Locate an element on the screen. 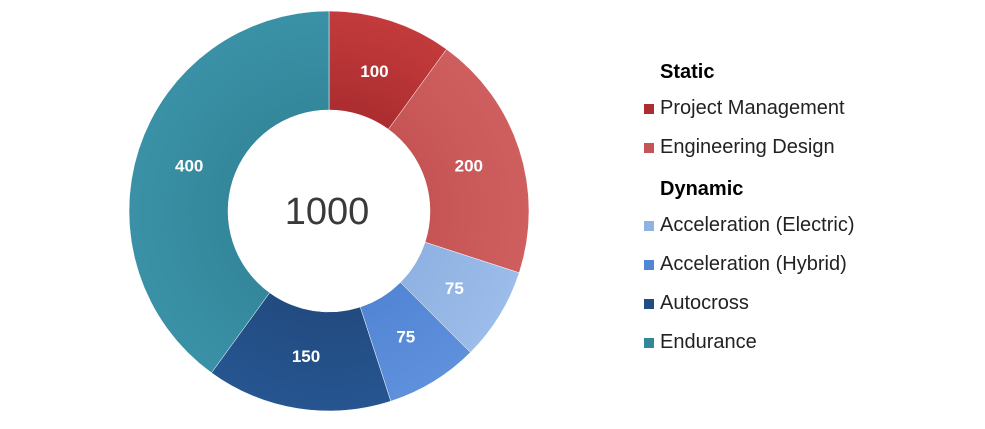 Image resolution: width=985 pixels, height=429 pixels. legend-item: Acceleration (Electric) is located at coordinates (809, 231).